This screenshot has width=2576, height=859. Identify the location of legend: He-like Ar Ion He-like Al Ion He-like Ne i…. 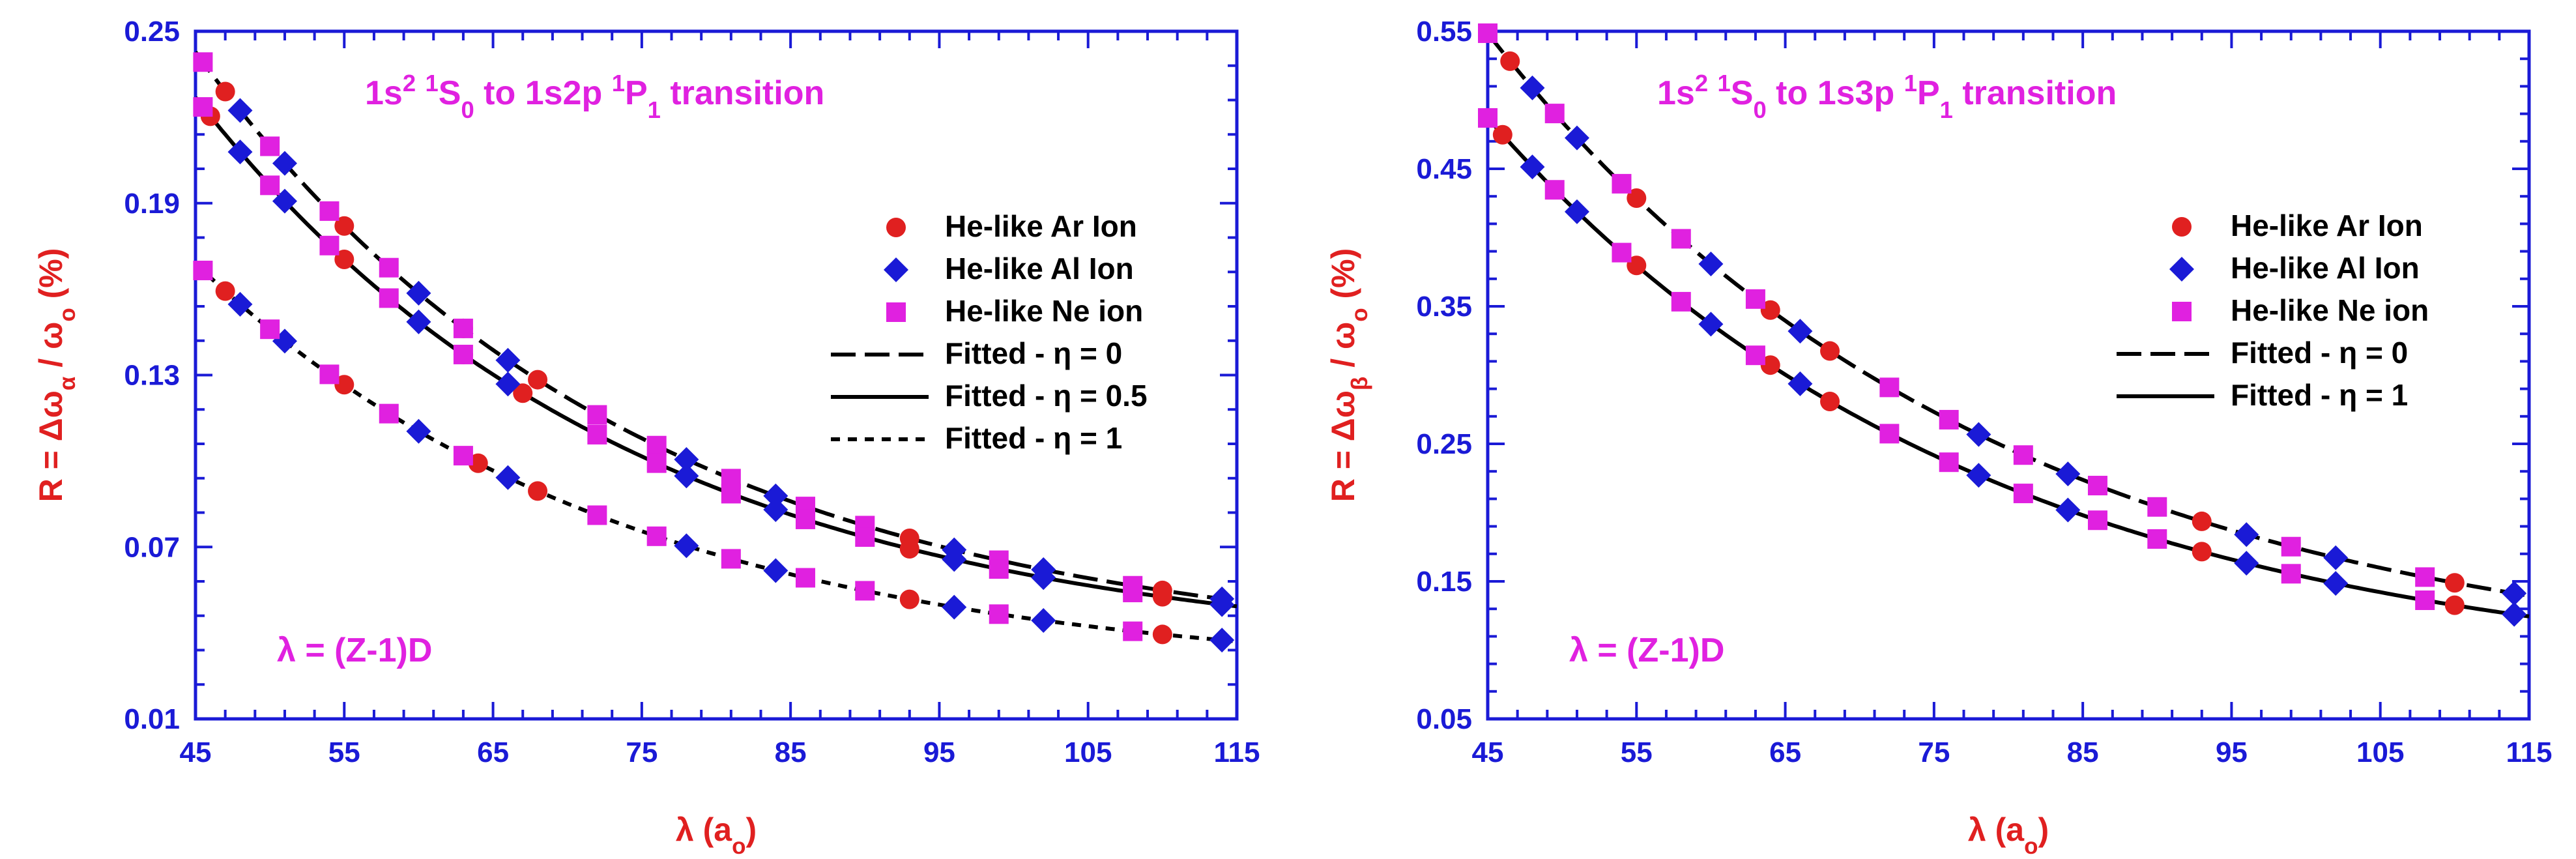
(989, 332).